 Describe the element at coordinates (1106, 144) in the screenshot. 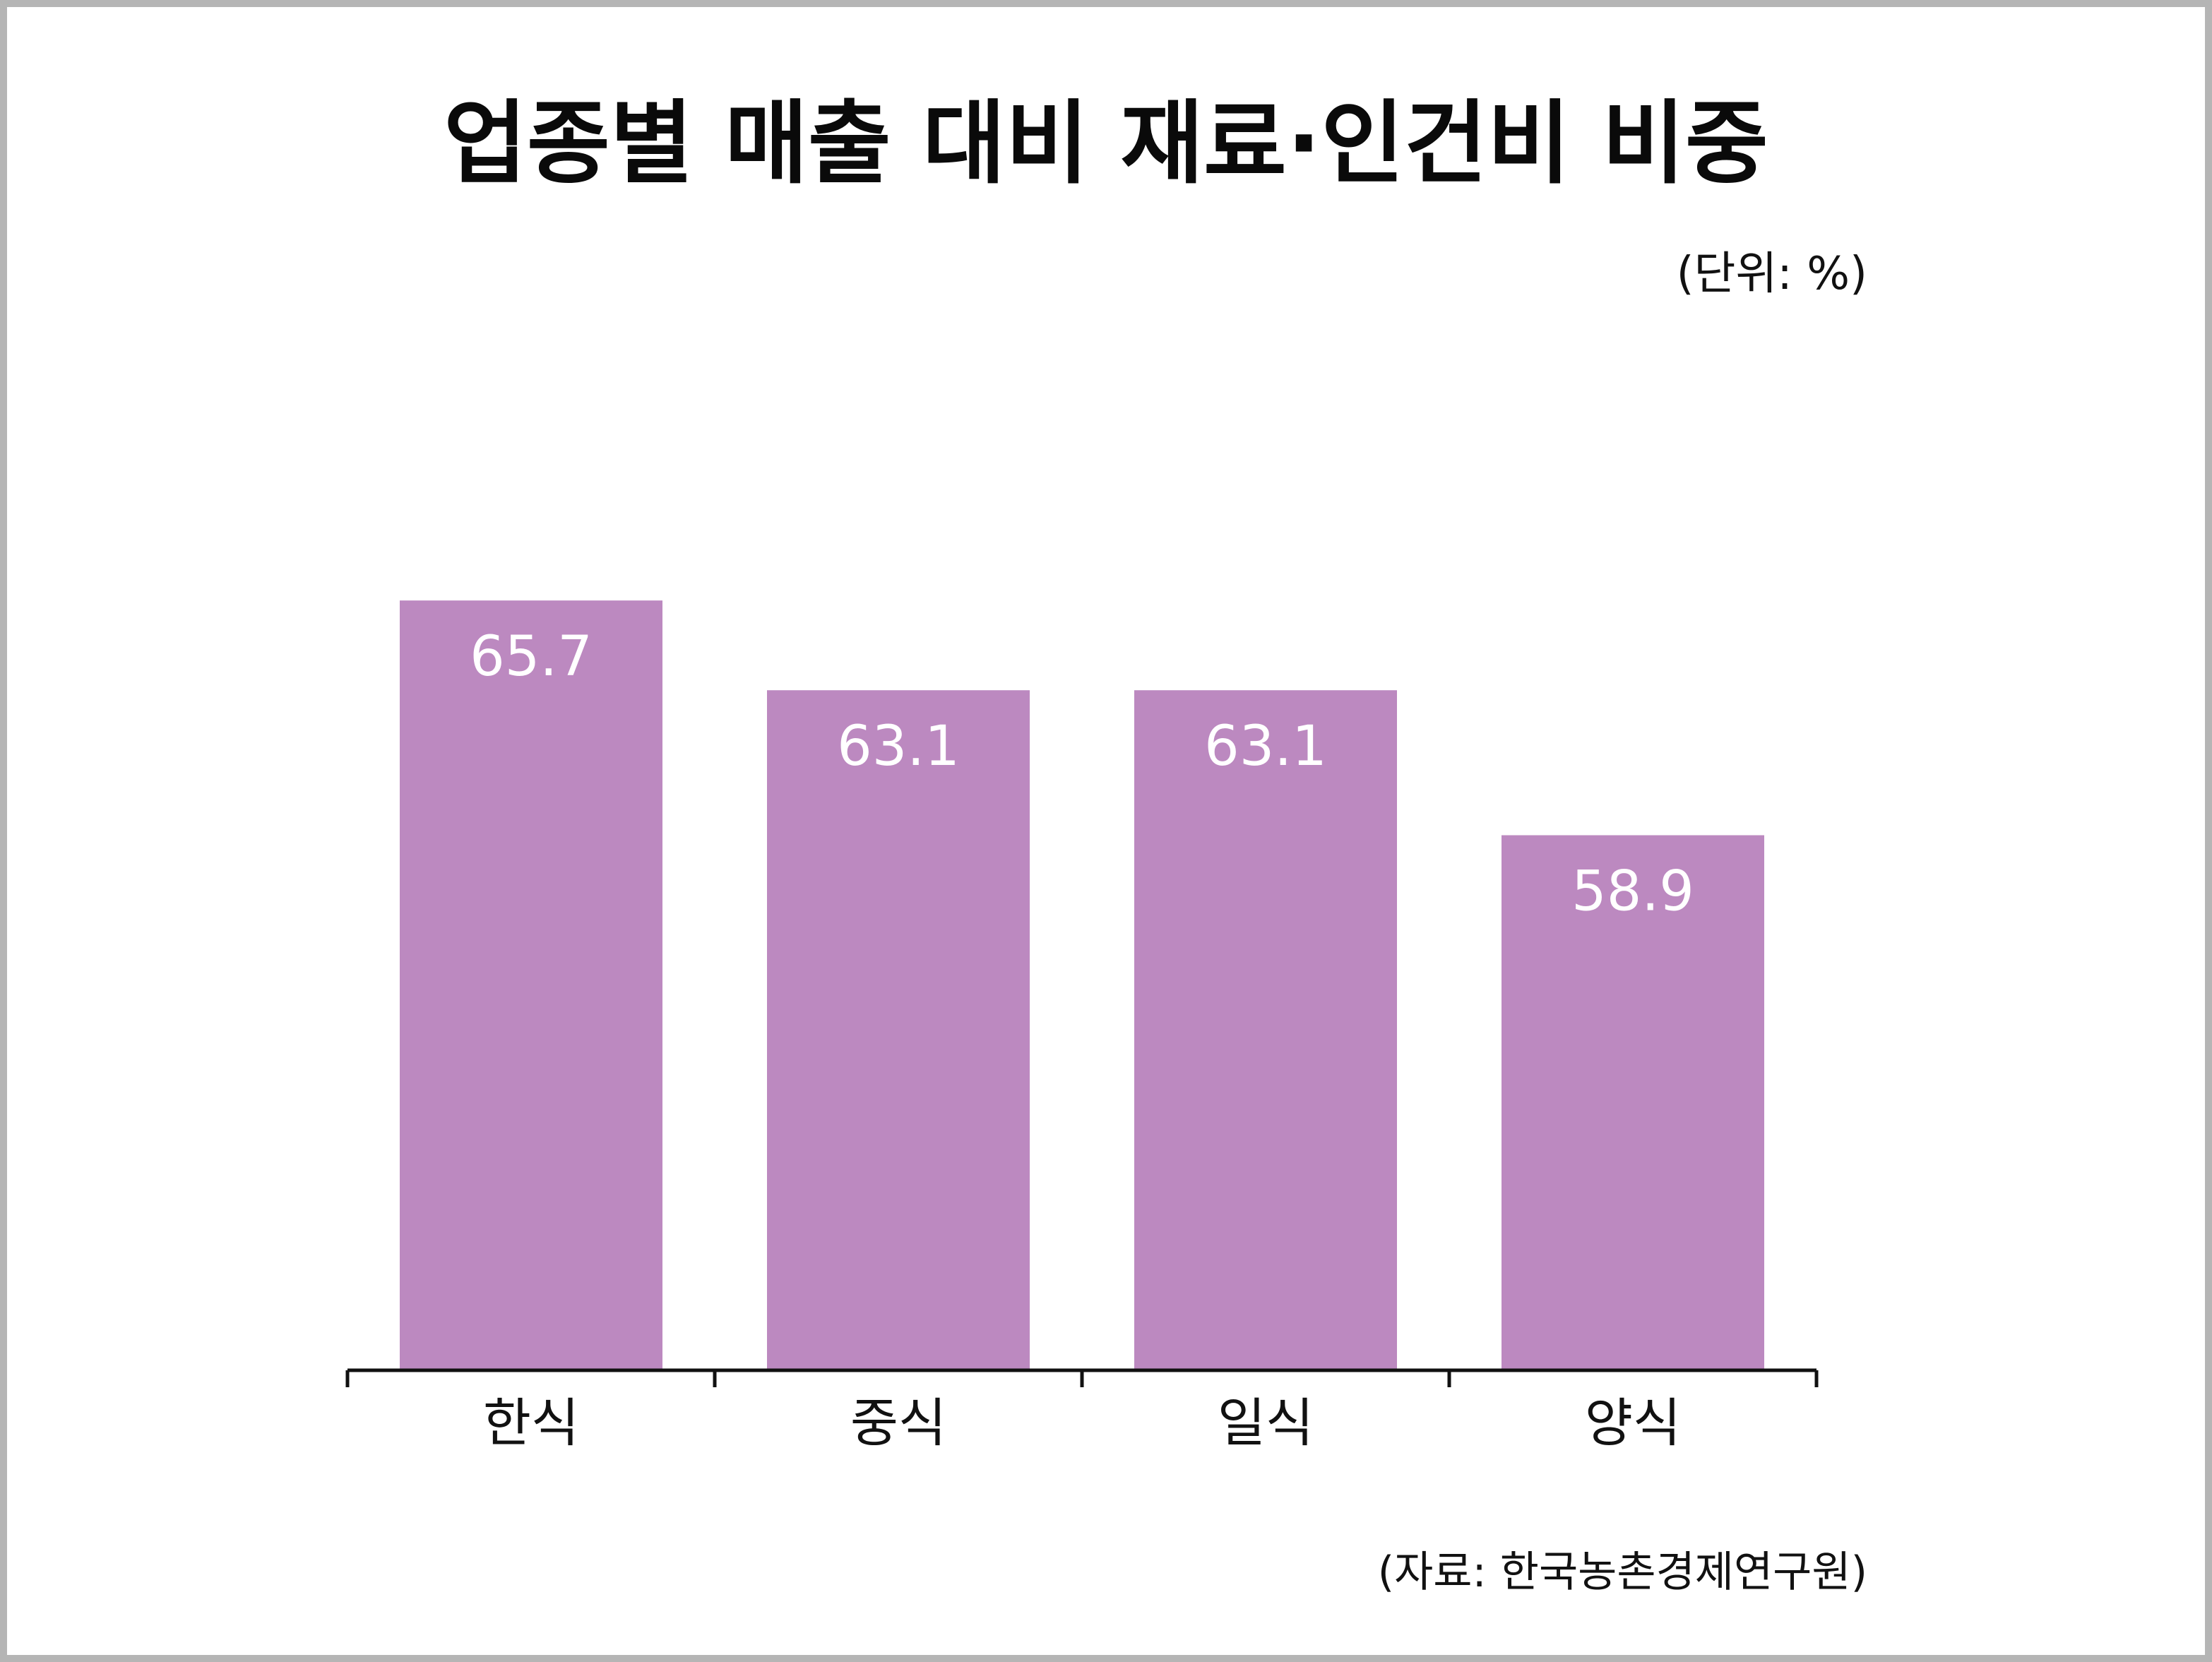

I see `chart-title: 업종별 매출 대비 재료·인건비 비중` at that location.